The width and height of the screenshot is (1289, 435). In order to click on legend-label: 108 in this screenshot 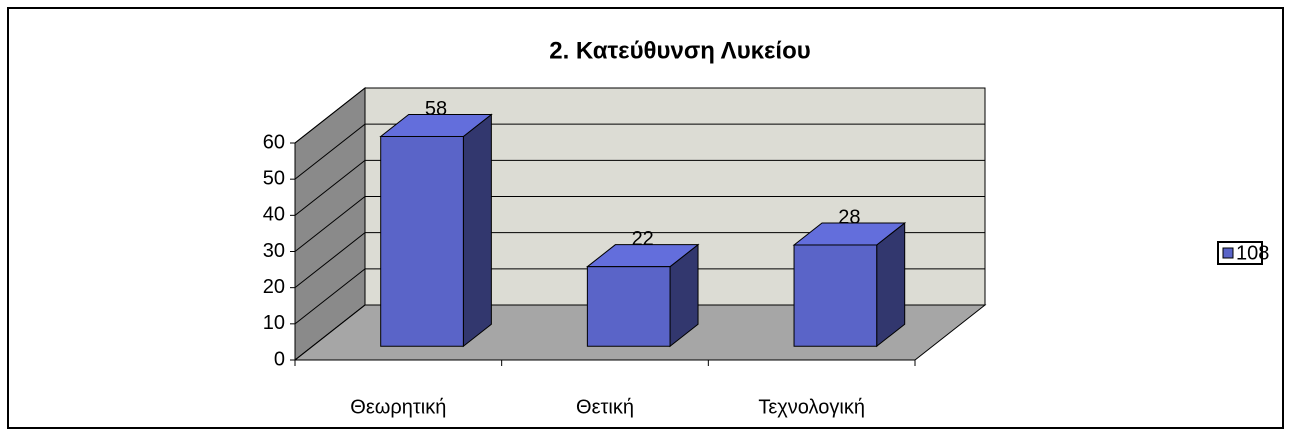, I will do `click(1252, 253)`.